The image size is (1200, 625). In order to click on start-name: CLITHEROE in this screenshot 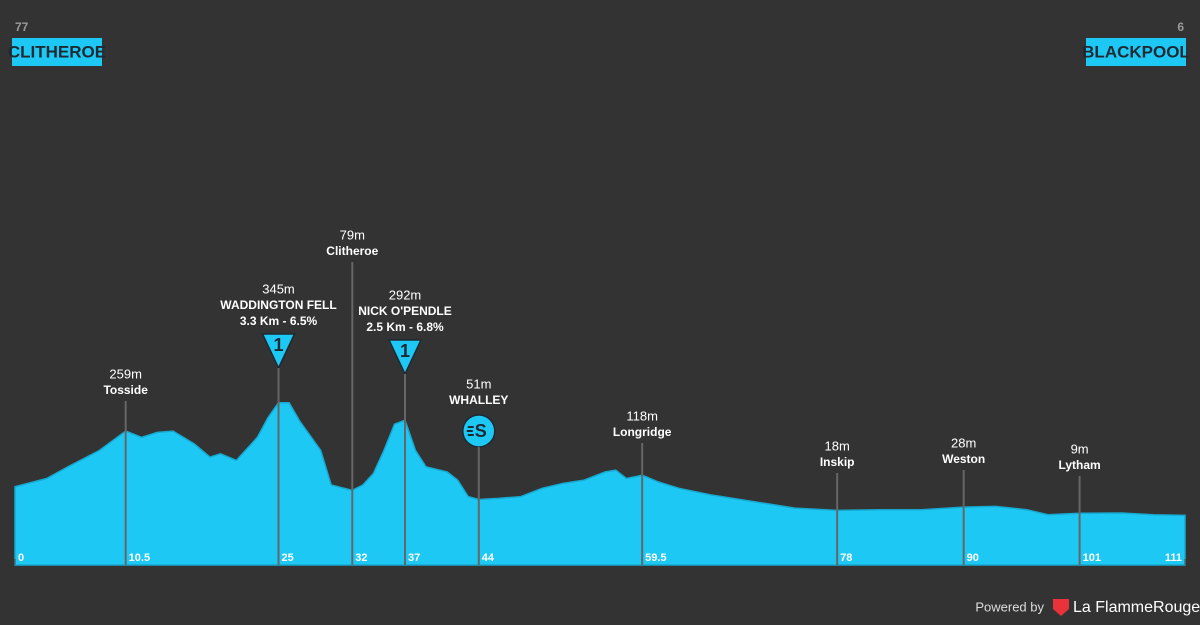, I will do `click(57, 51)`.